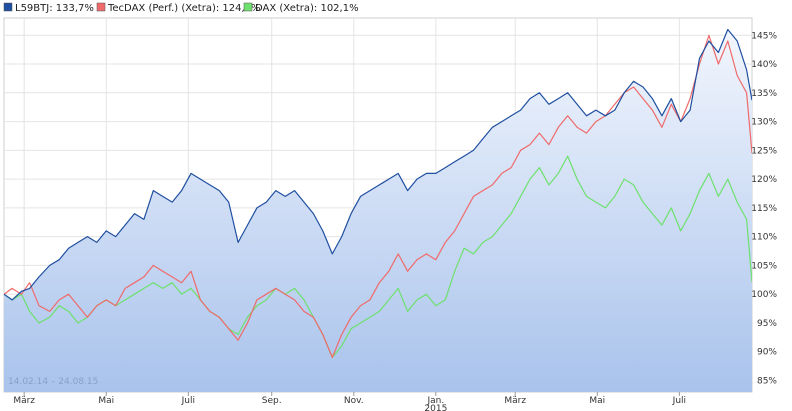  What do you see at coordinates (767, 324) in the screenshot?
I see `y-tick-label: 95%` at bounding box center [767, 324].